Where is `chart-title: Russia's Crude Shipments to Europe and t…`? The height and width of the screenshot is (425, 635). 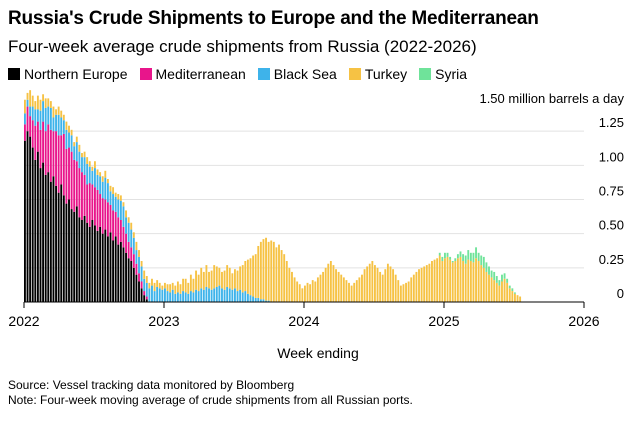
chart-title: Russia's Crude Shipments to Europe and t… is located at coordinates (273, 18).